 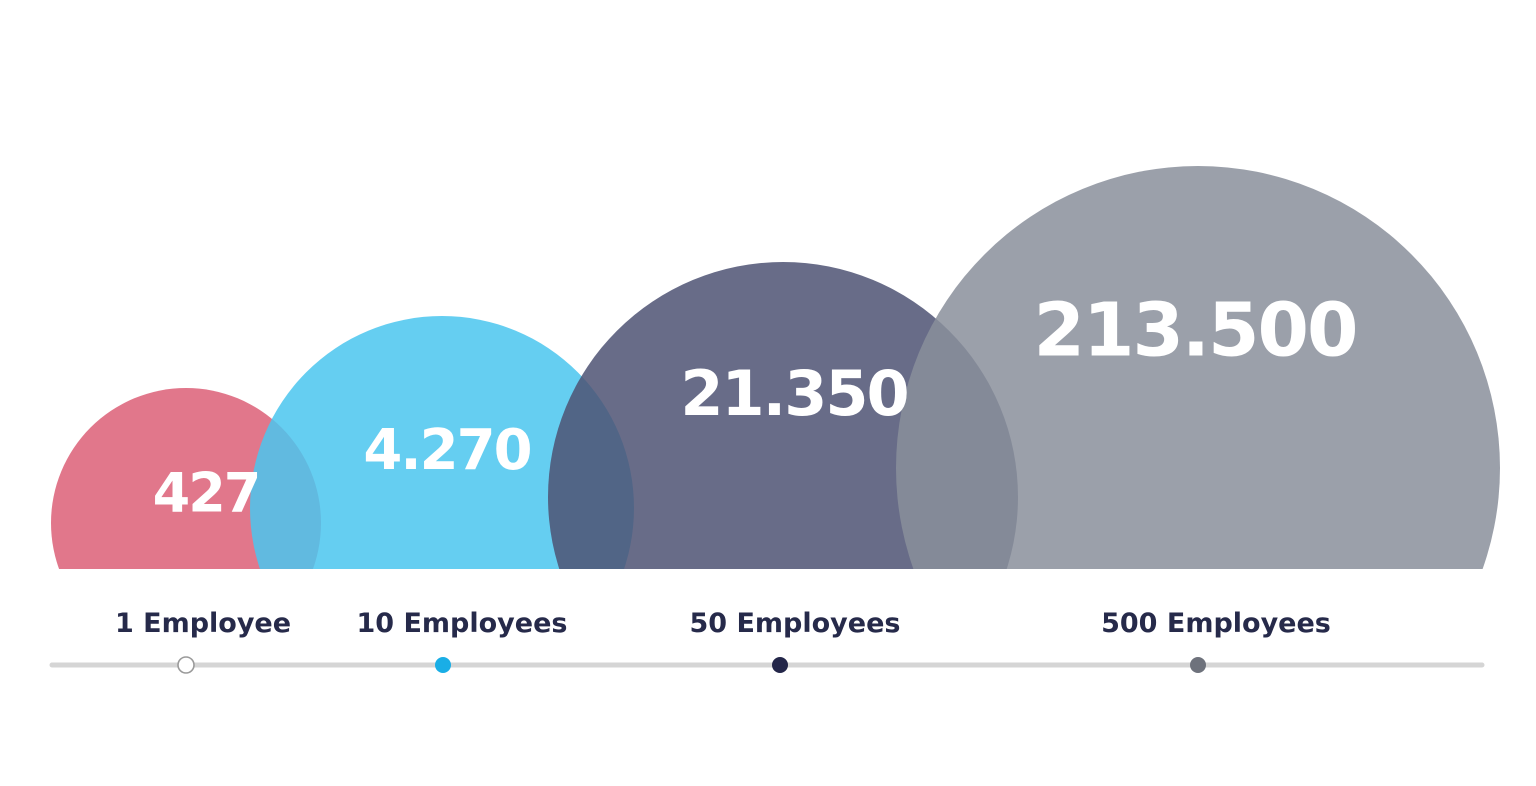 I want to click on bubble-10-employees, so click(x=442, y=442).